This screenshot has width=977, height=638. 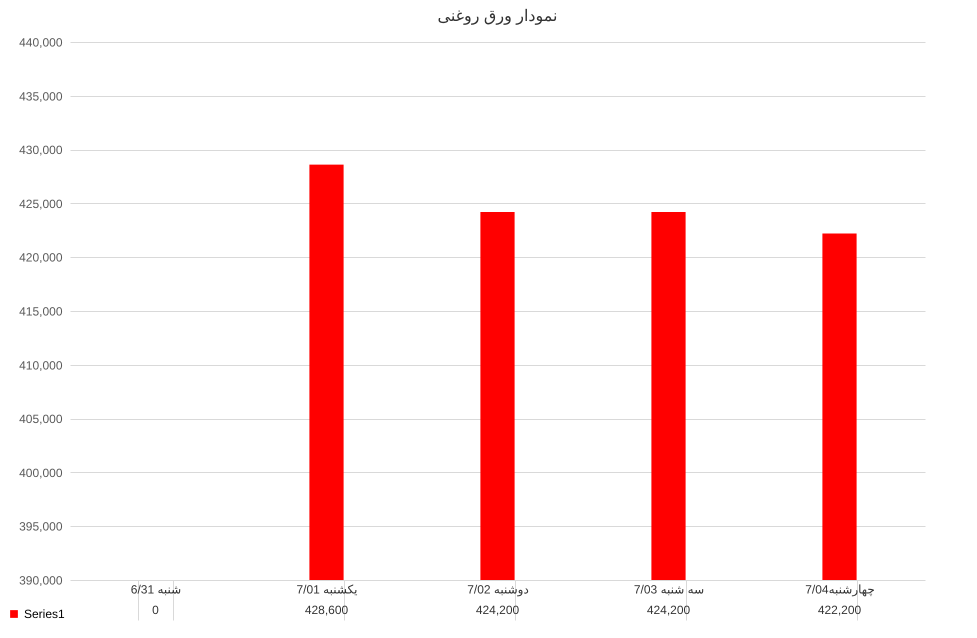 What do you see at coordinates (41, 150) in the screenshot?
I see `y-tick-label: 430,000` at bounding box center [41, 150].